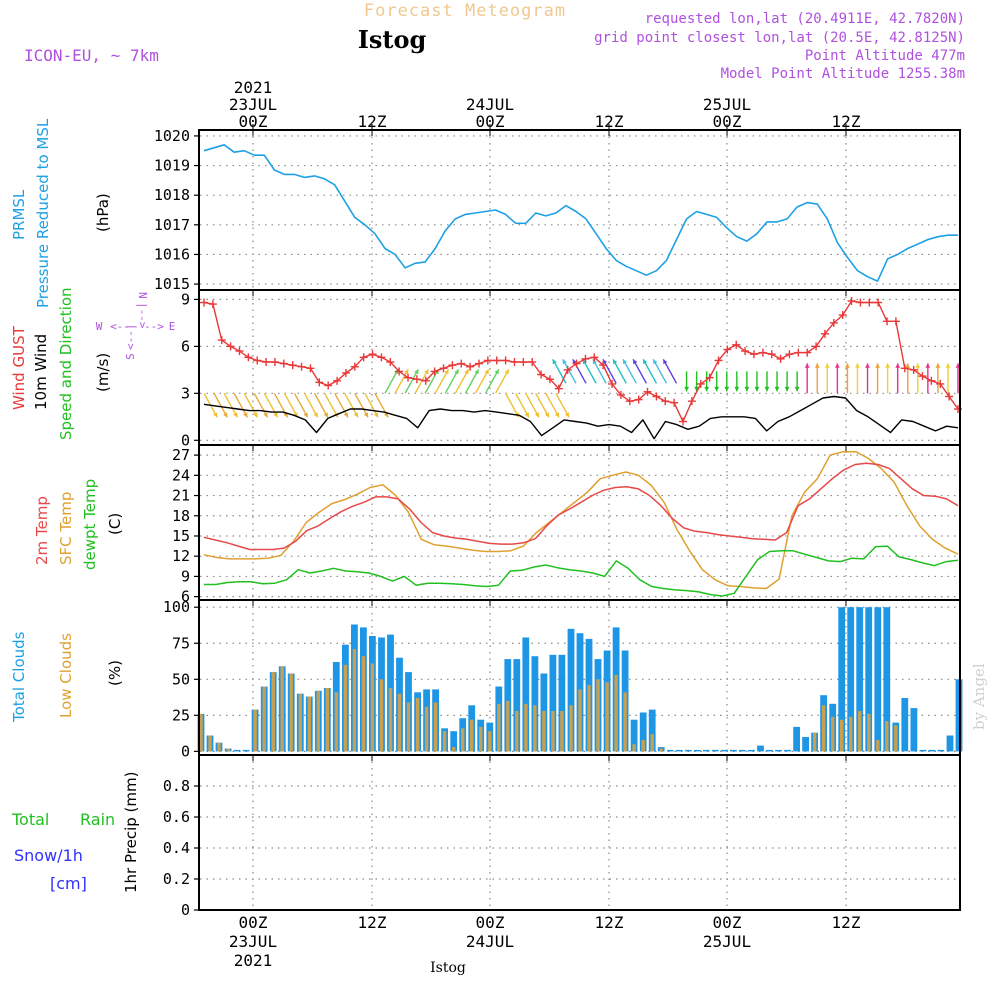 This screenshot has width=1000, height=1000. I want to click on prmsl-label: PRMSL, so click(19, 214).